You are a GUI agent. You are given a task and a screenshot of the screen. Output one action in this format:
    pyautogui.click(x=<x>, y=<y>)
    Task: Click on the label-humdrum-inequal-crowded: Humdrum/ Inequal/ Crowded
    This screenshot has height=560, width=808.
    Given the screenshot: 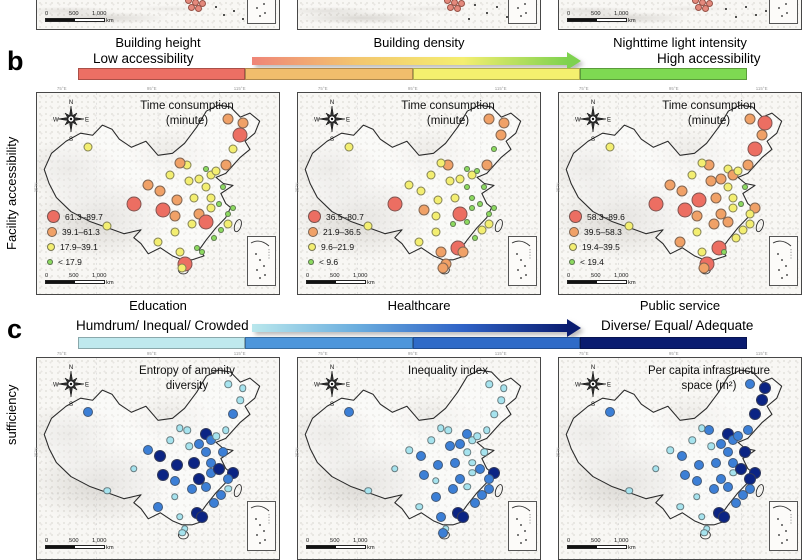 What is the action you would take?
    pyautogui.click(x=162, y=325)
    